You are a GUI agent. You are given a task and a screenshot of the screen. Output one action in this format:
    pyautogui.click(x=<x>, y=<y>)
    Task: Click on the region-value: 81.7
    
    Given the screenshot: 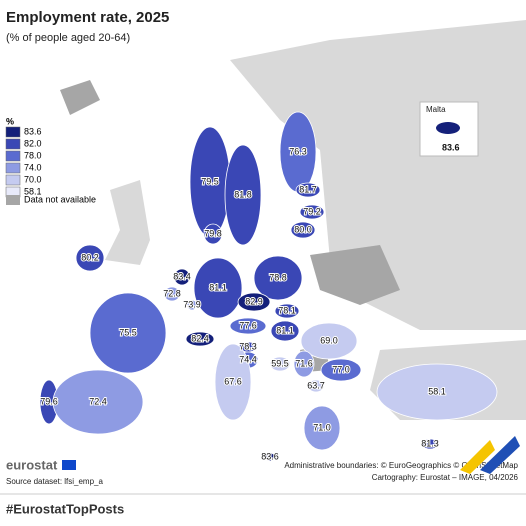 What is the action you would take?
    pyautogui.click(x=308, y=189)
    